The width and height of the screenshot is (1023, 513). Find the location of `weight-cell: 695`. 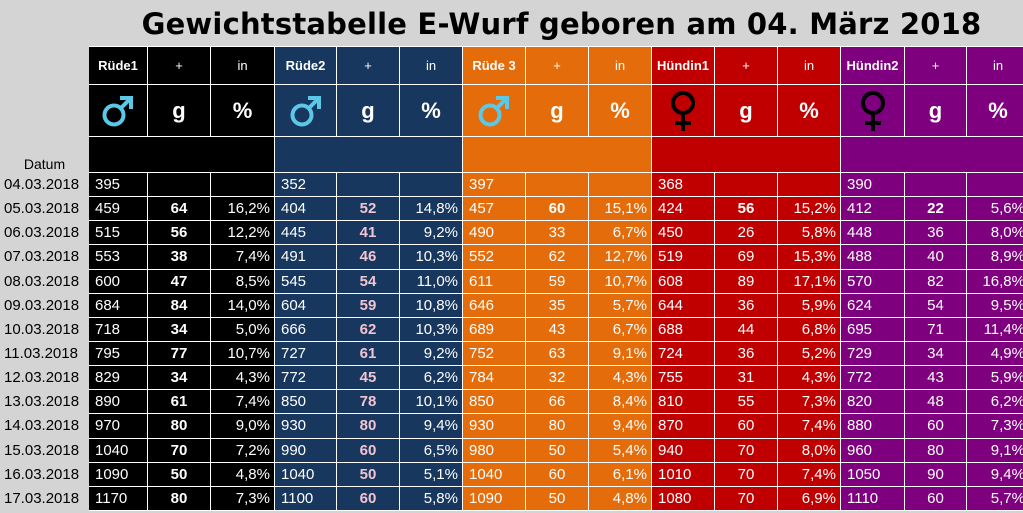

weight-cell: 695 is located at coordinates (872, 329).